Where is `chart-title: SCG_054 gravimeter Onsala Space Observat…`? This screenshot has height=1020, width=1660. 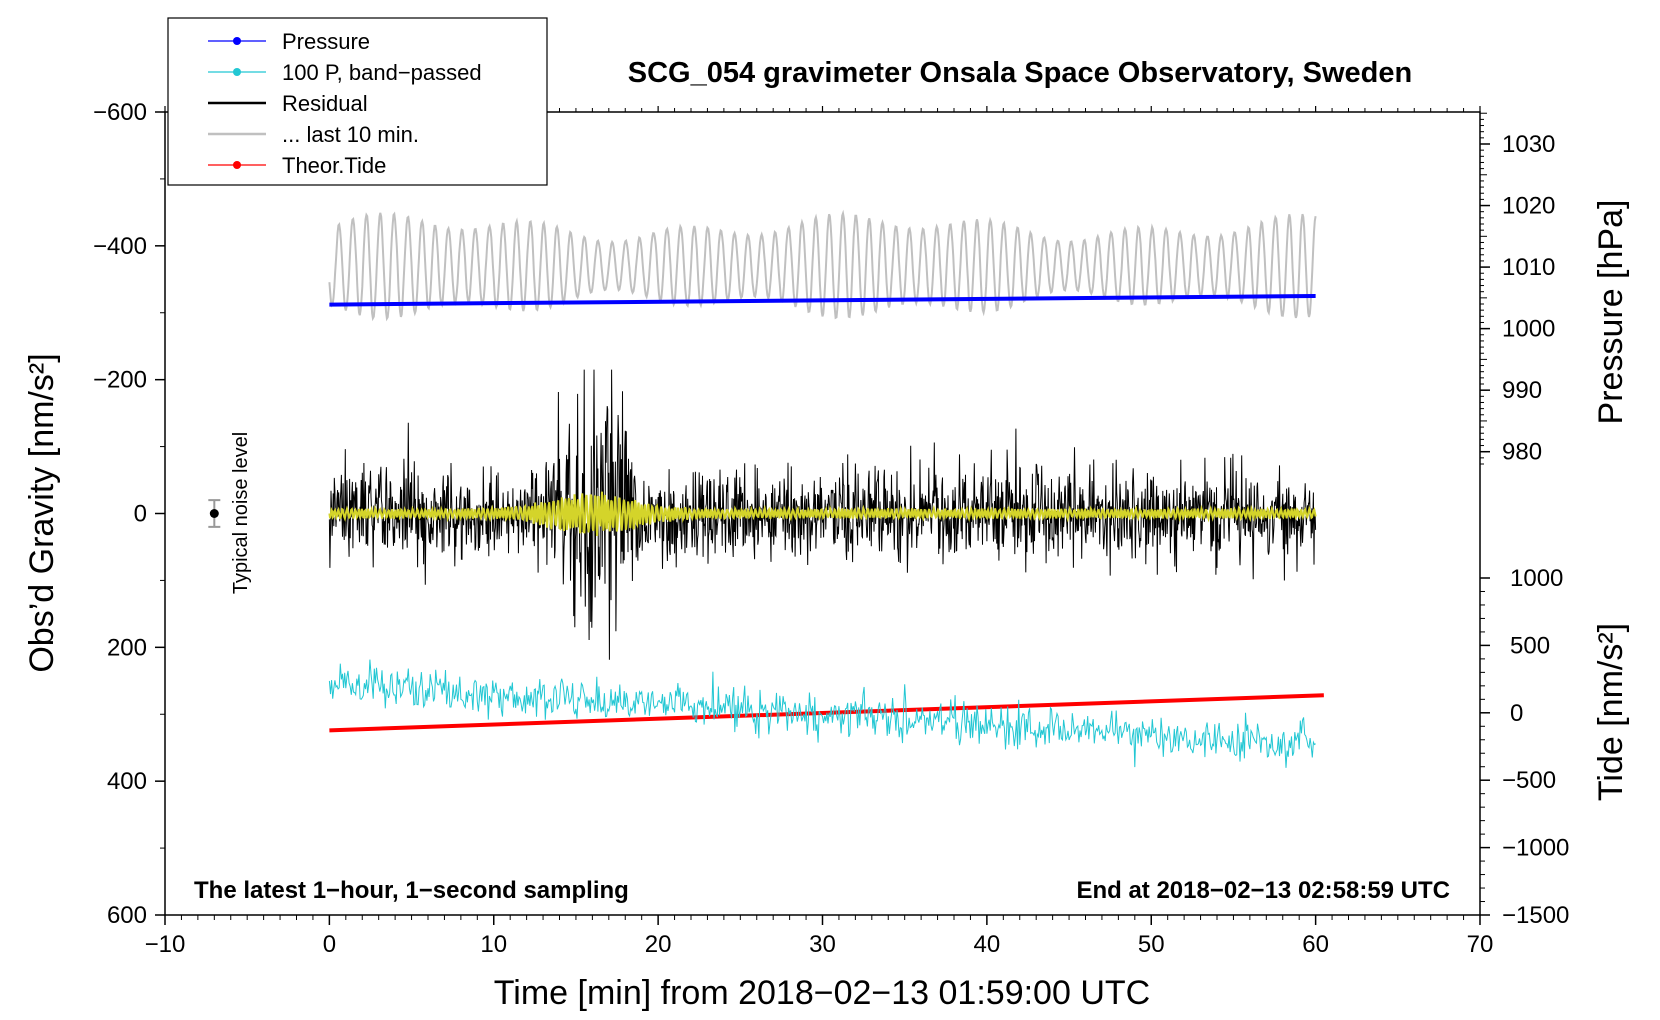
chart-title: SCG_054 gravimeter Onsala Space Observat… is located at coordinates (1020, 73).